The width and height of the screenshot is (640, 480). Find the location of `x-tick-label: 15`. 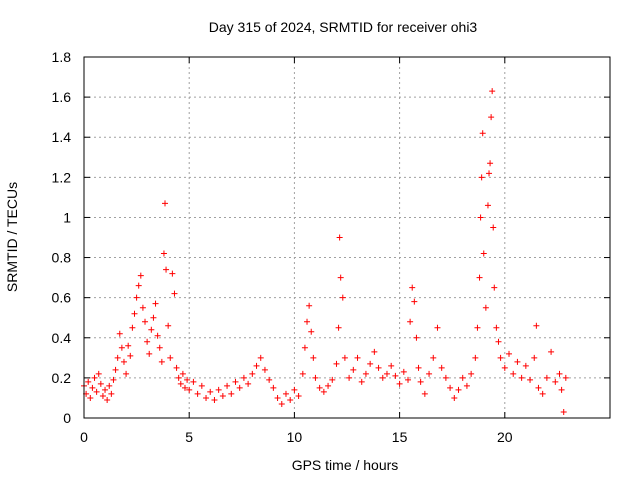

x-tick-label: 15 is located at coordinates (400, 437).